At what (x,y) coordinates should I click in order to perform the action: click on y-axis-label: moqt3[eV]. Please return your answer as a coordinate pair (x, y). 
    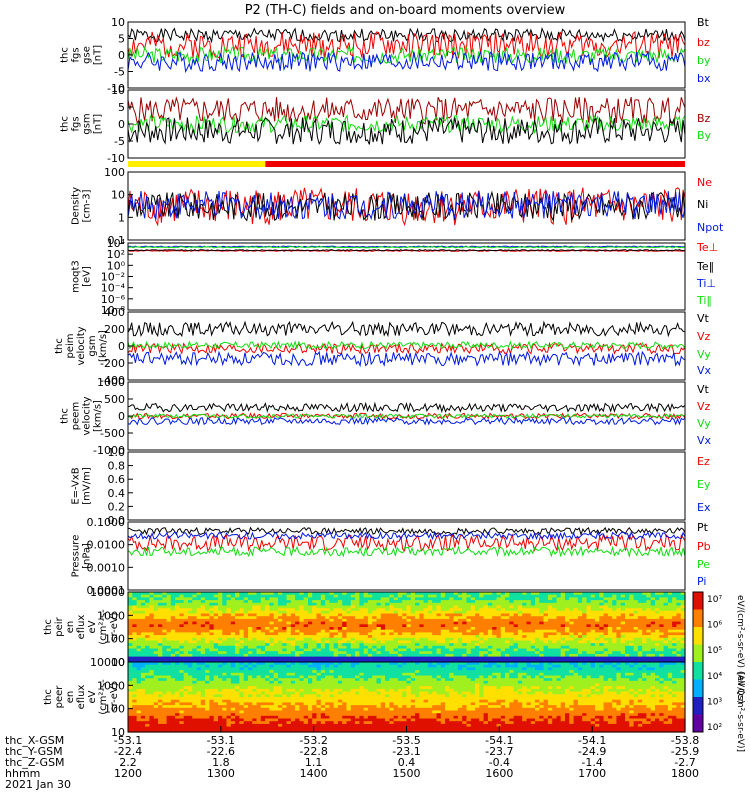
    Looking at the image, I should click on (82, 276).